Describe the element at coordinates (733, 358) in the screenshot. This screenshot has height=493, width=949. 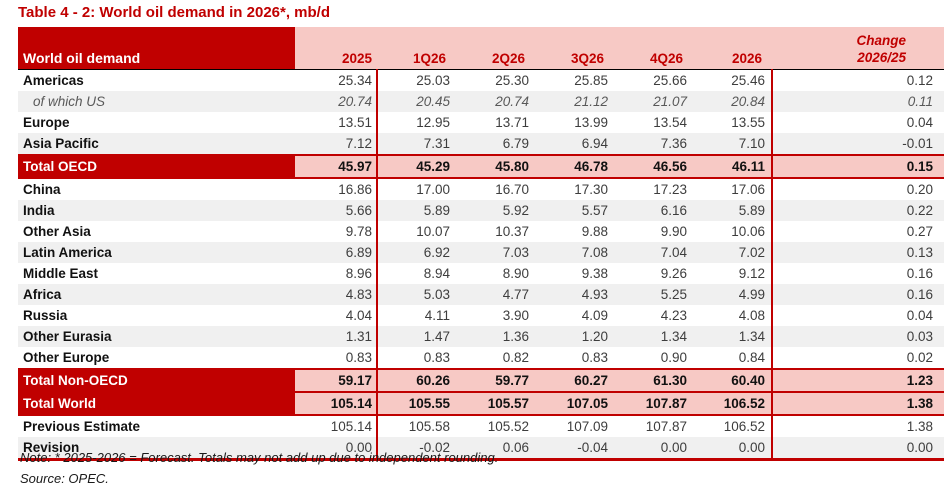
I see `cell-other-europe-2026: 0.84` at that location.